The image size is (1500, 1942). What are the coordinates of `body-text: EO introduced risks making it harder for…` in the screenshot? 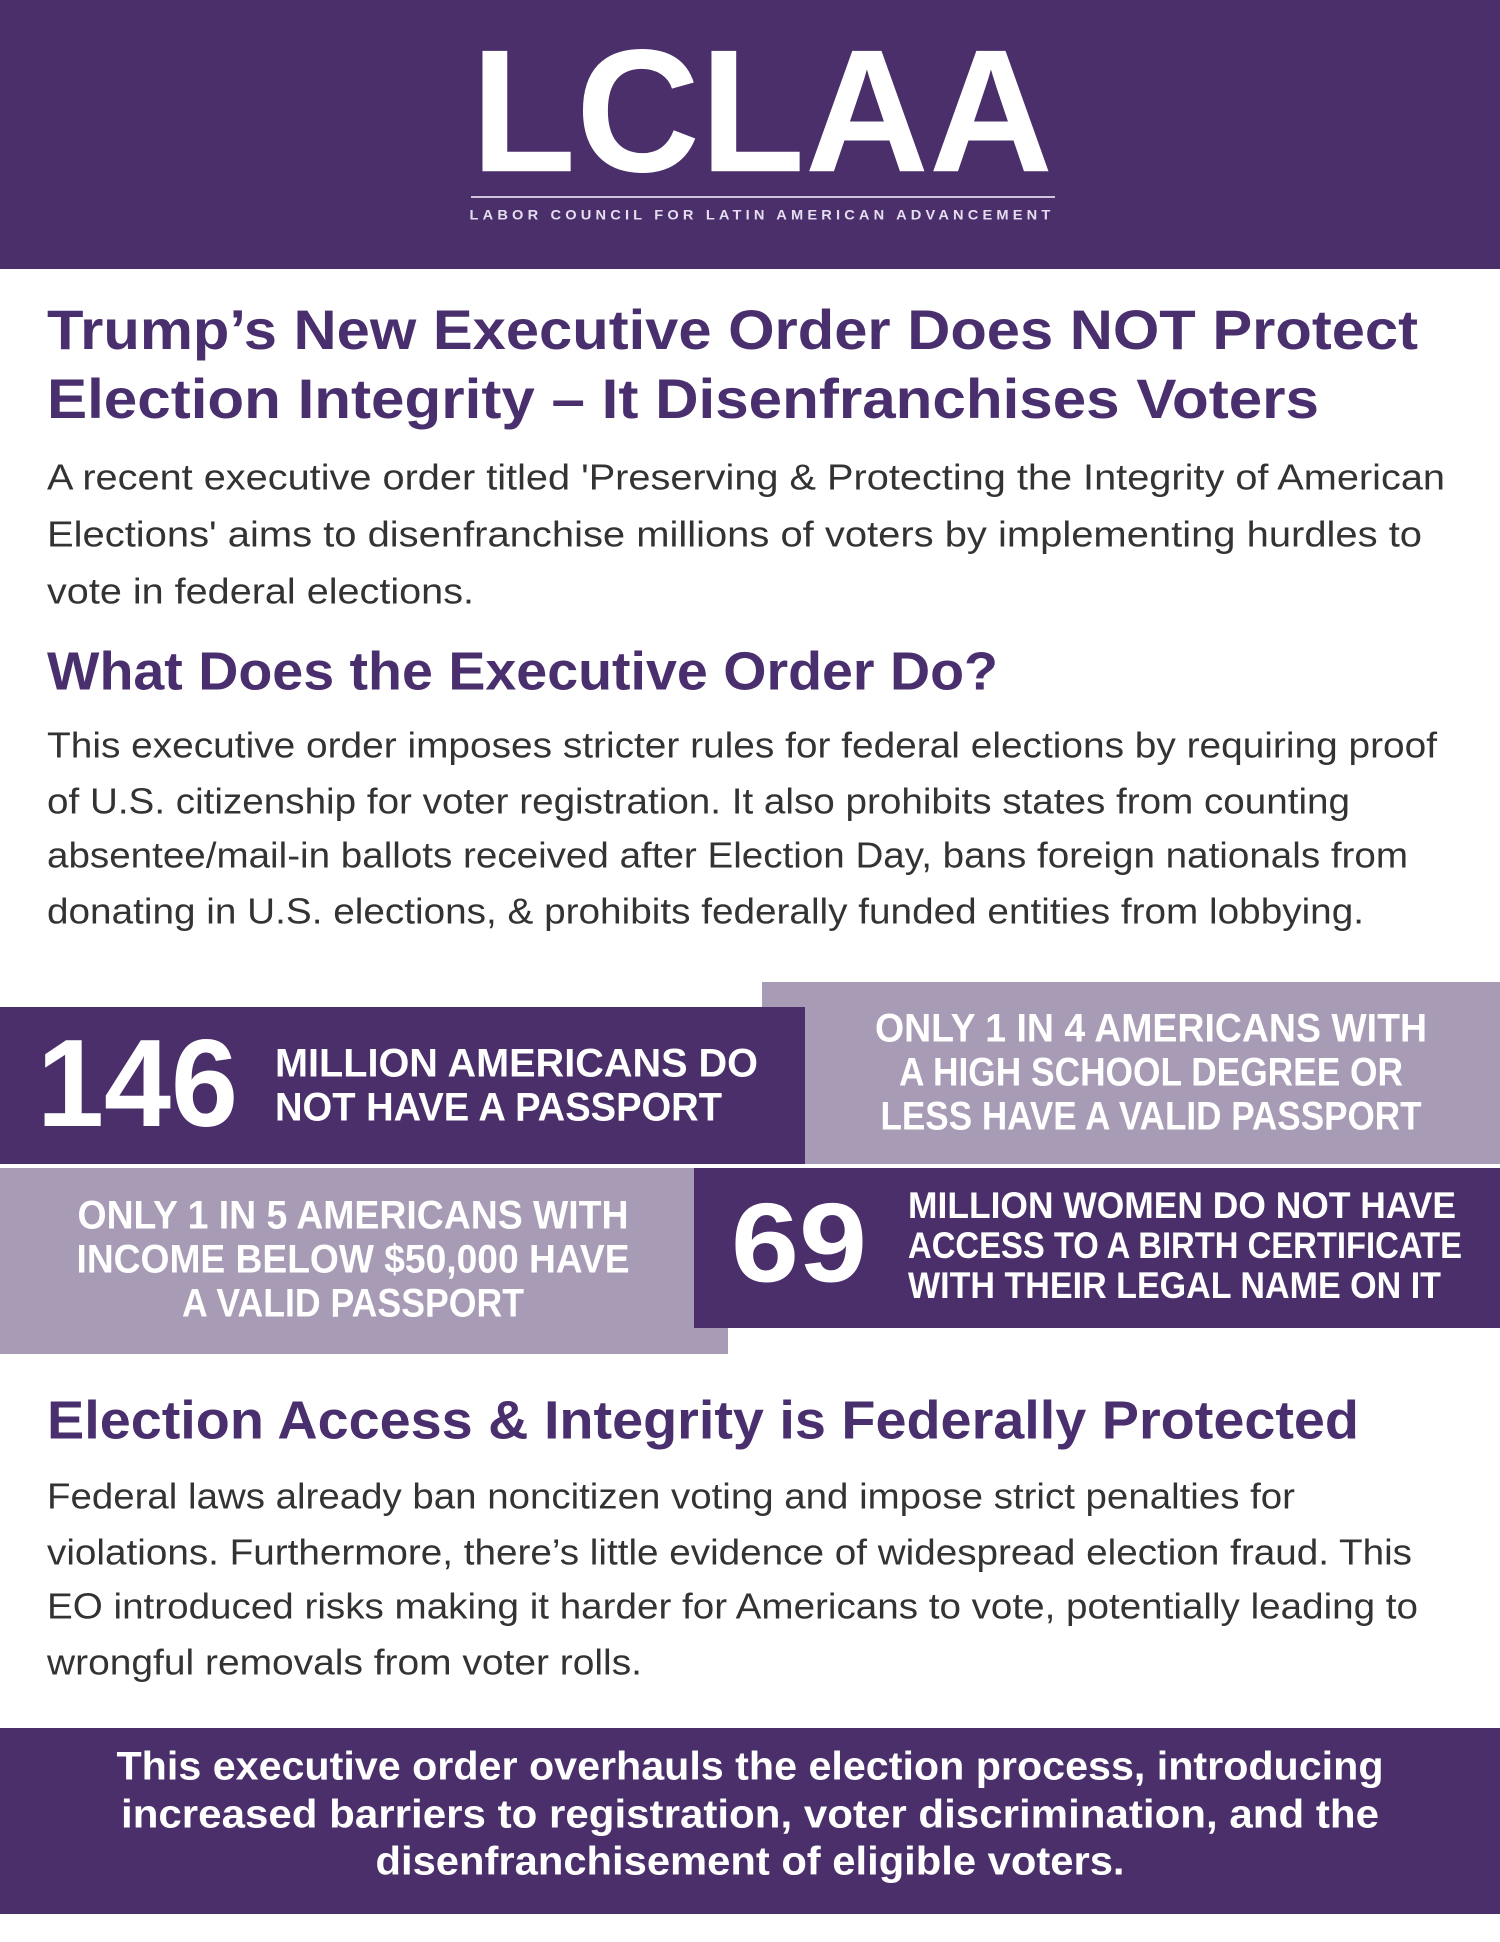 It's located at (732, 1606).